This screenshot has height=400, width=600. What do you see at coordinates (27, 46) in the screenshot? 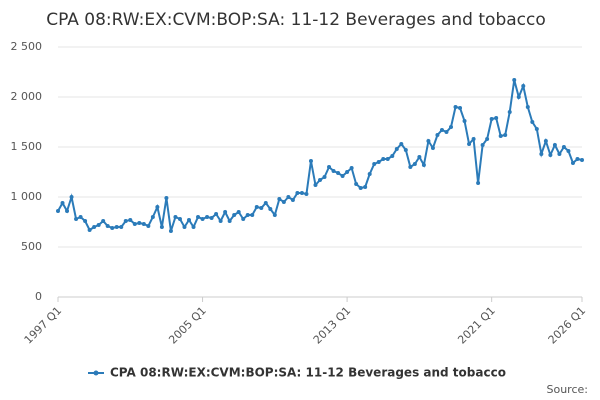
I see `y-tick-label: 2 500` at bounding box center [27, 46].